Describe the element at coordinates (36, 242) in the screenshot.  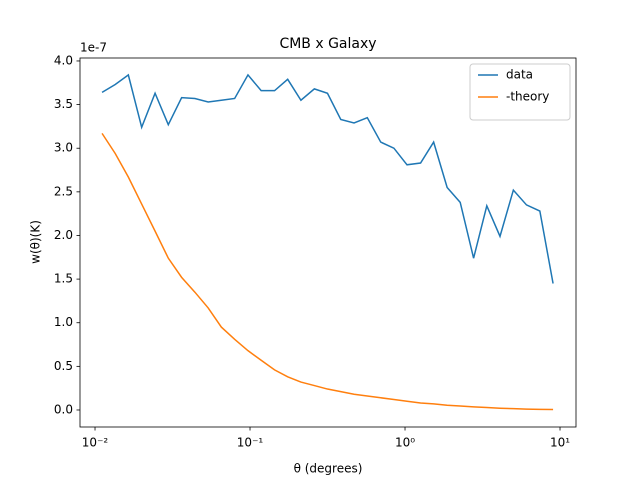
I see `y-axis-label: w(θ)(K)` at that location.